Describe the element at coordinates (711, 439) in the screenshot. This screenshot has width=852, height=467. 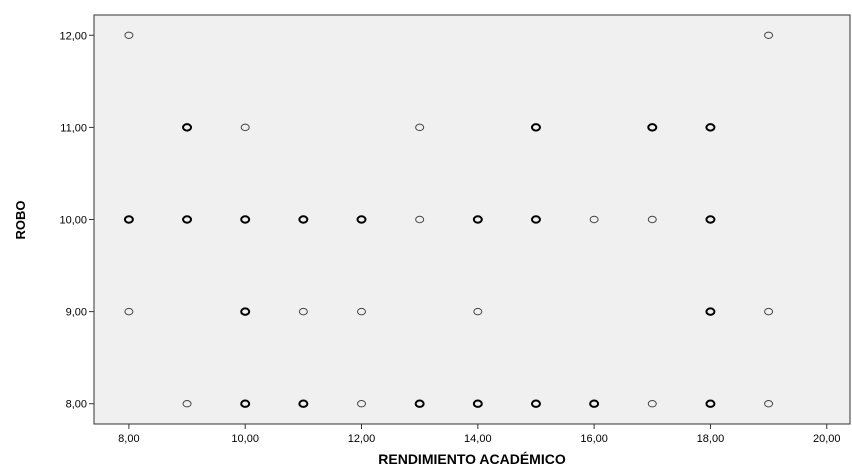
I see `x-tick-label: 18,00` at that location.